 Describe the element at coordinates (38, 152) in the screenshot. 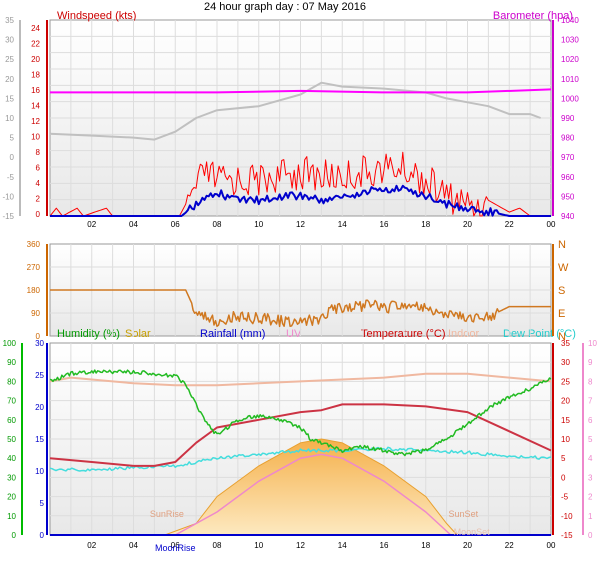

I see `wind-left-tick-8: 8` at that location.